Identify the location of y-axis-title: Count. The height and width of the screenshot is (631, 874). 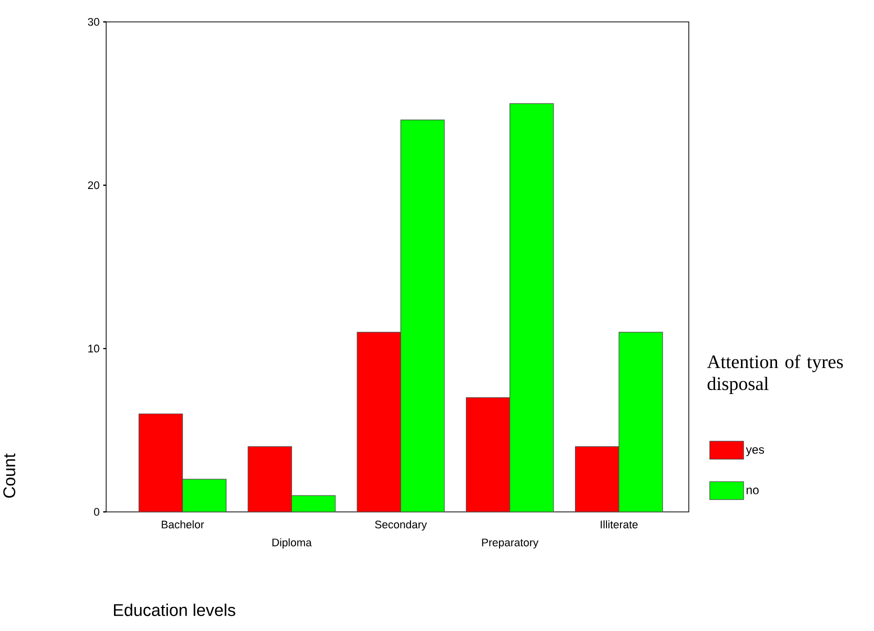
(9, 475).